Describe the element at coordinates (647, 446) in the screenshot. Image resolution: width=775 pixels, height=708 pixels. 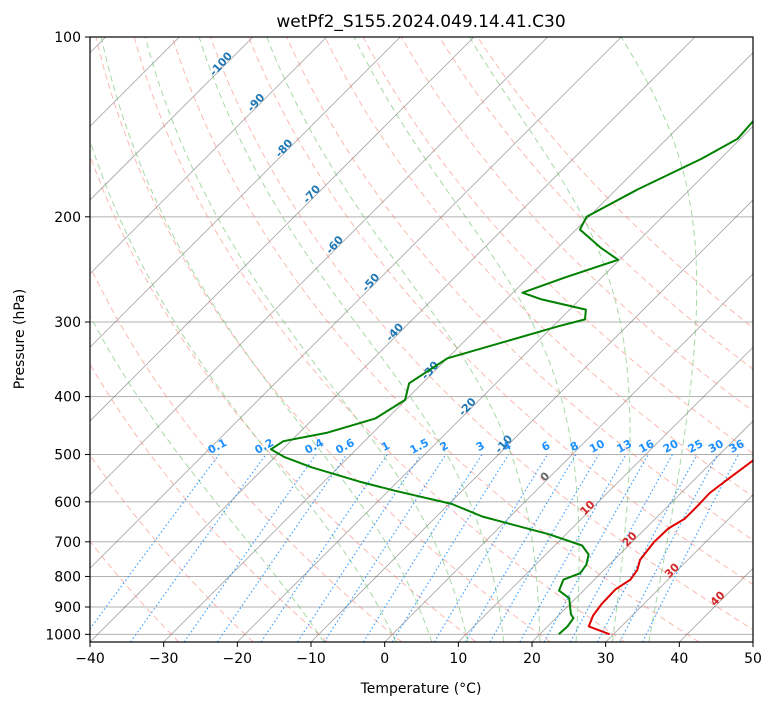
I see `mixing-ratio-label: 16` at that location.